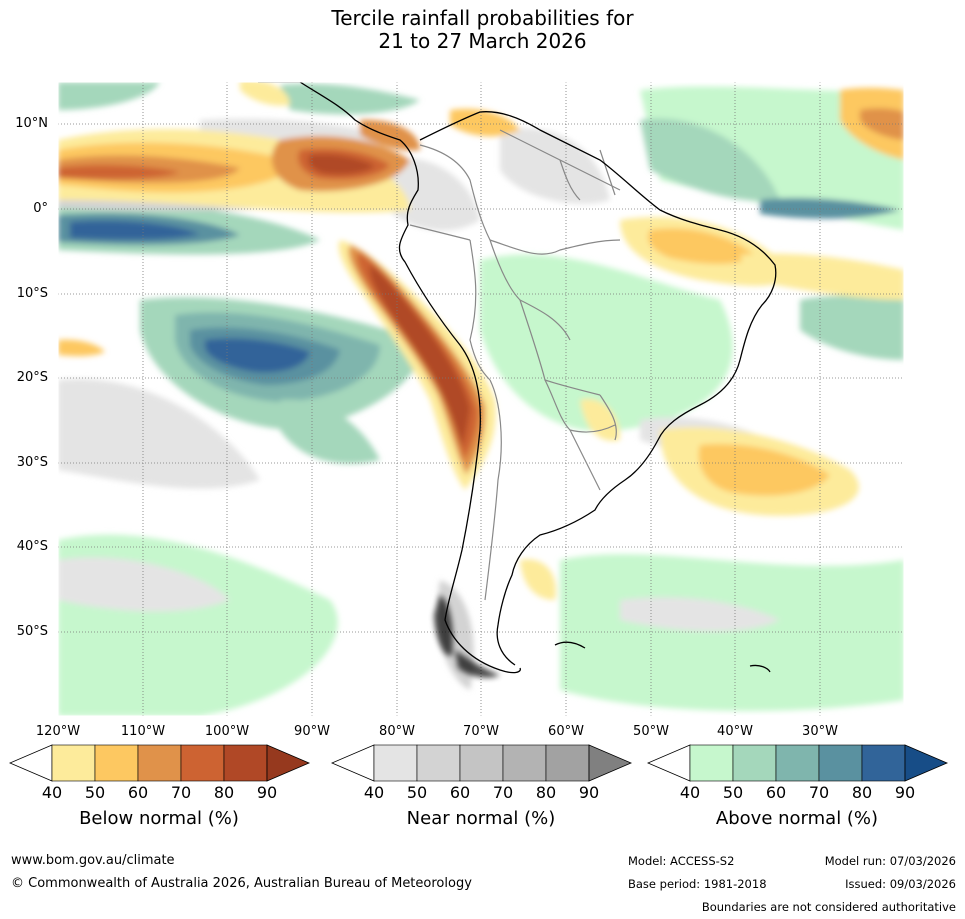 This screenshot has height=919, width=965. I want to click on colorbar-near-normal, so click(481, 763).